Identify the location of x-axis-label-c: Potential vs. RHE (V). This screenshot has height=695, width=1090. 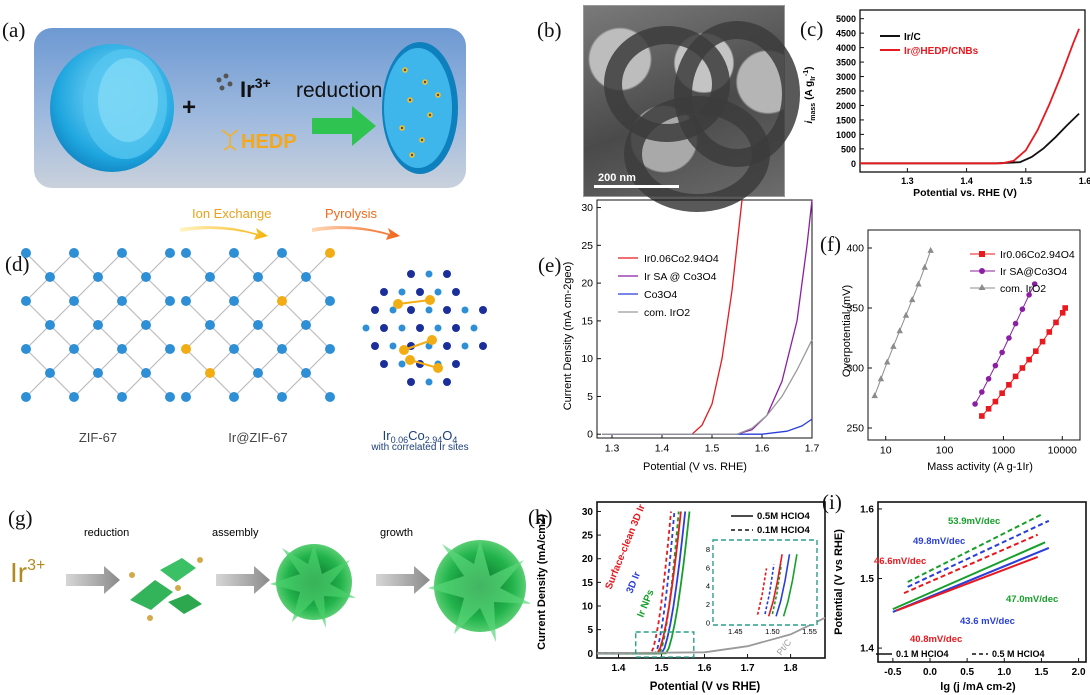
(965, 193).